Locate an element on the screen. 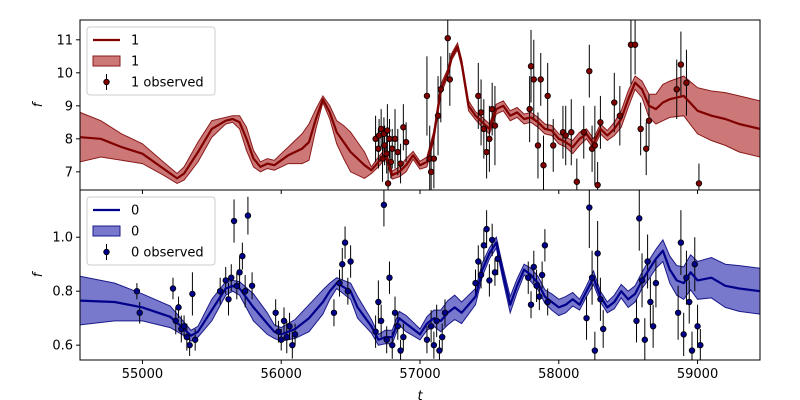  bottom-legend-band-swatch is located at coordinates (106, 231).